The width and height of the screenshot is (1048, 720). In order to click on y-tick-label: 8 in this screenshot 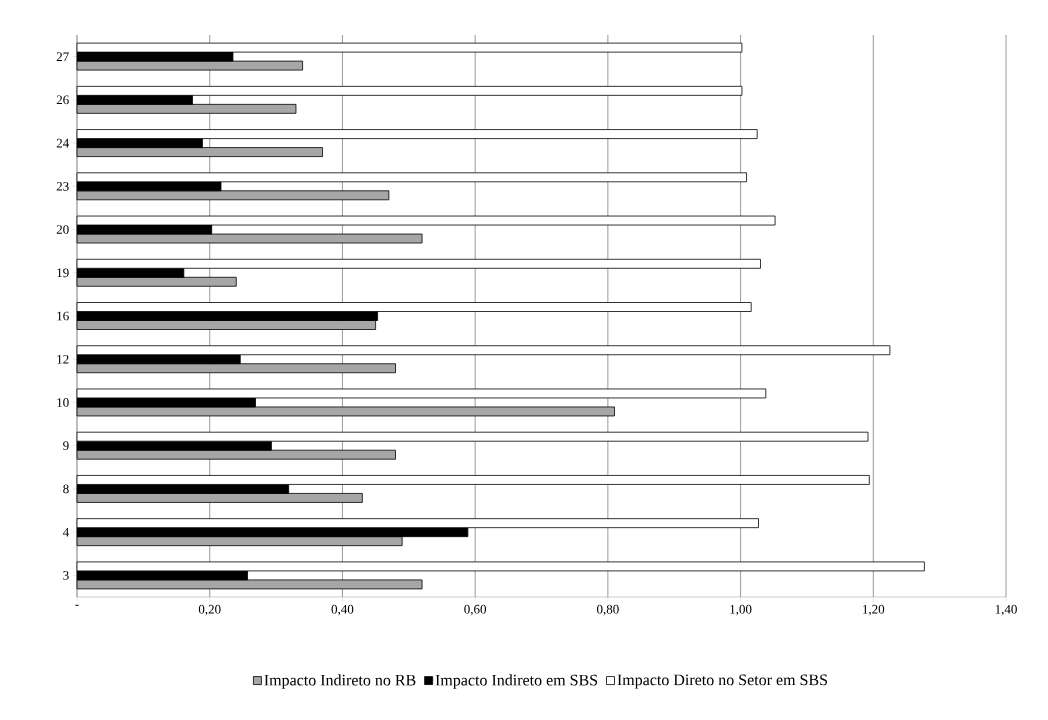, I will do `click(66, 489)`.